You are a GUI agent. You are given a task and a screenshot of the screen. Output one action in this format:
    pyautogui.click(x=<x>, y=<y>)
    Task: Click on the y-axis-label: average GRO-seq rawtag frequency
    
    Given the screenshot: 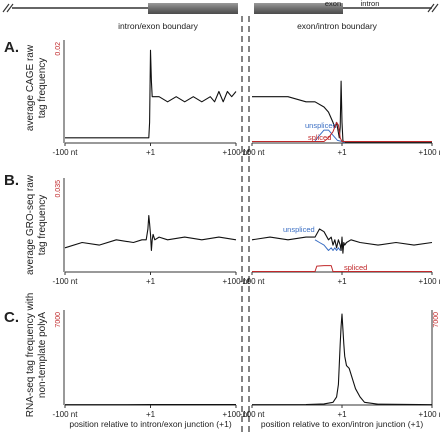 What is the action you would take?
    pyautogui.click(x=36, y=224)
    